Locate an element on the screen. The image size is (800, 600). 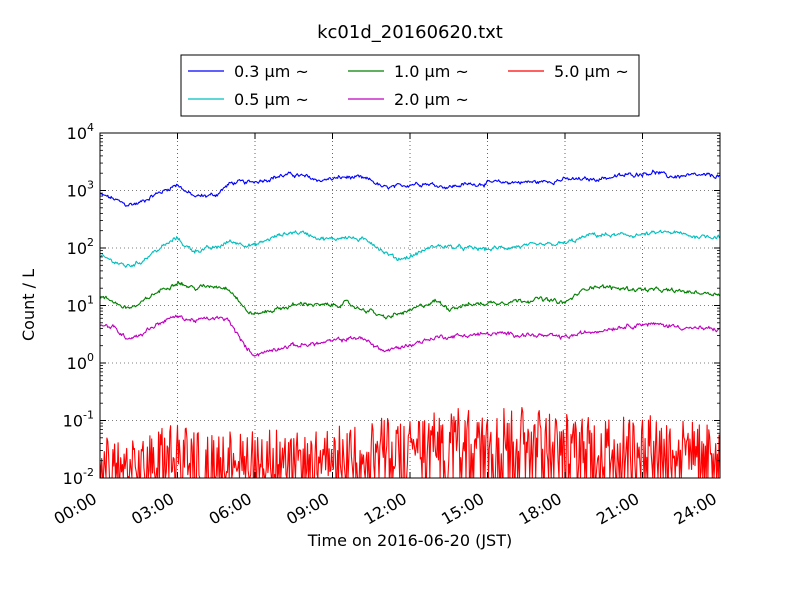
x-tick-label: 18:00 is located at coordinates (540, 509).